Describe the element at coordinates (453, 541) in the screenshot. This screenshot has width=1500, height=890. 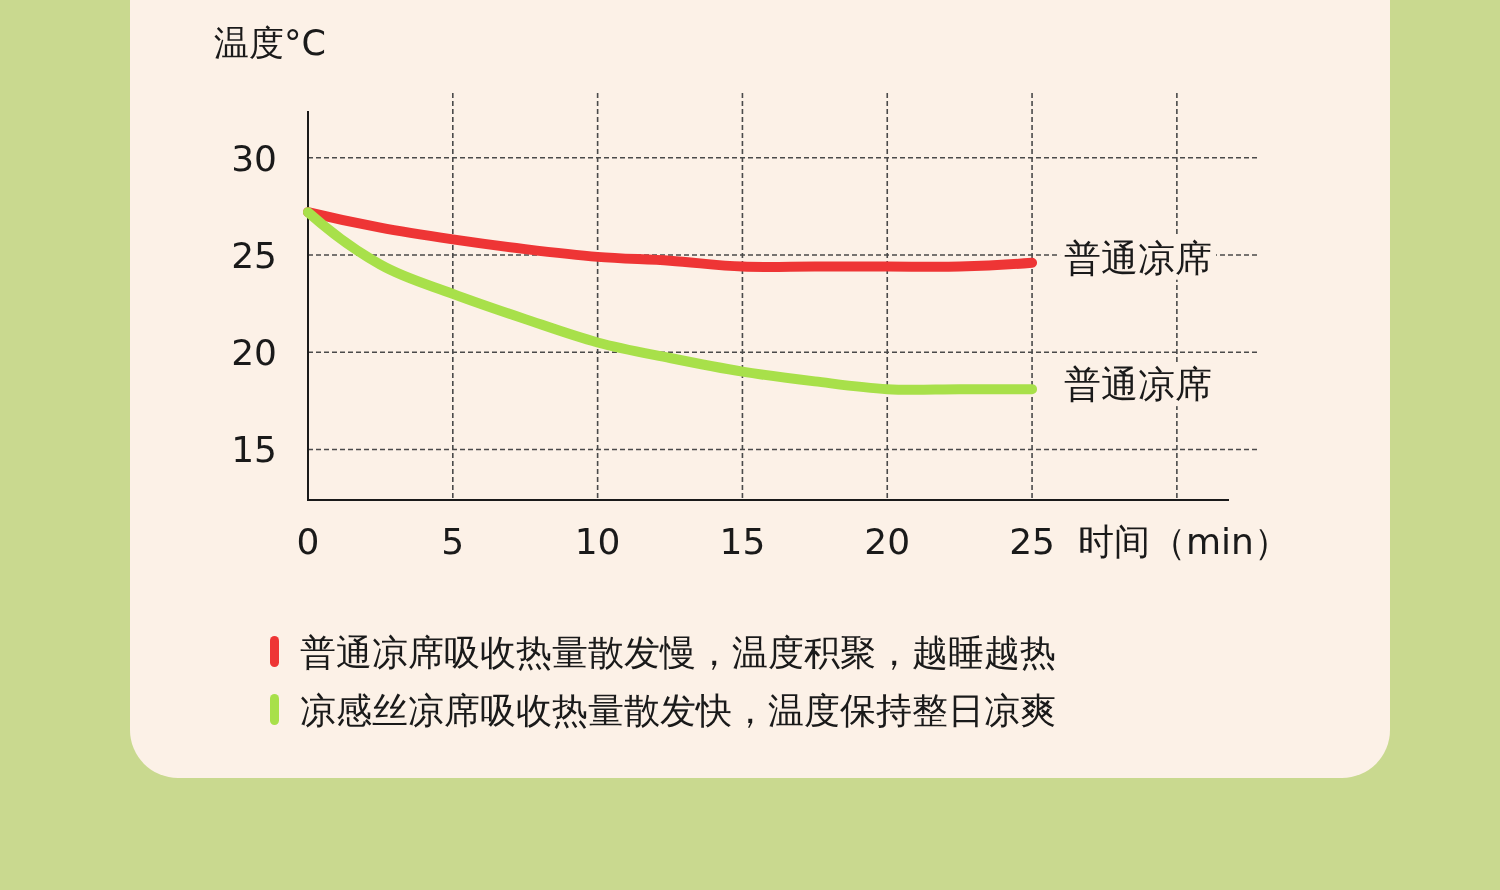
I see `x-tick-label: 5` at that location.